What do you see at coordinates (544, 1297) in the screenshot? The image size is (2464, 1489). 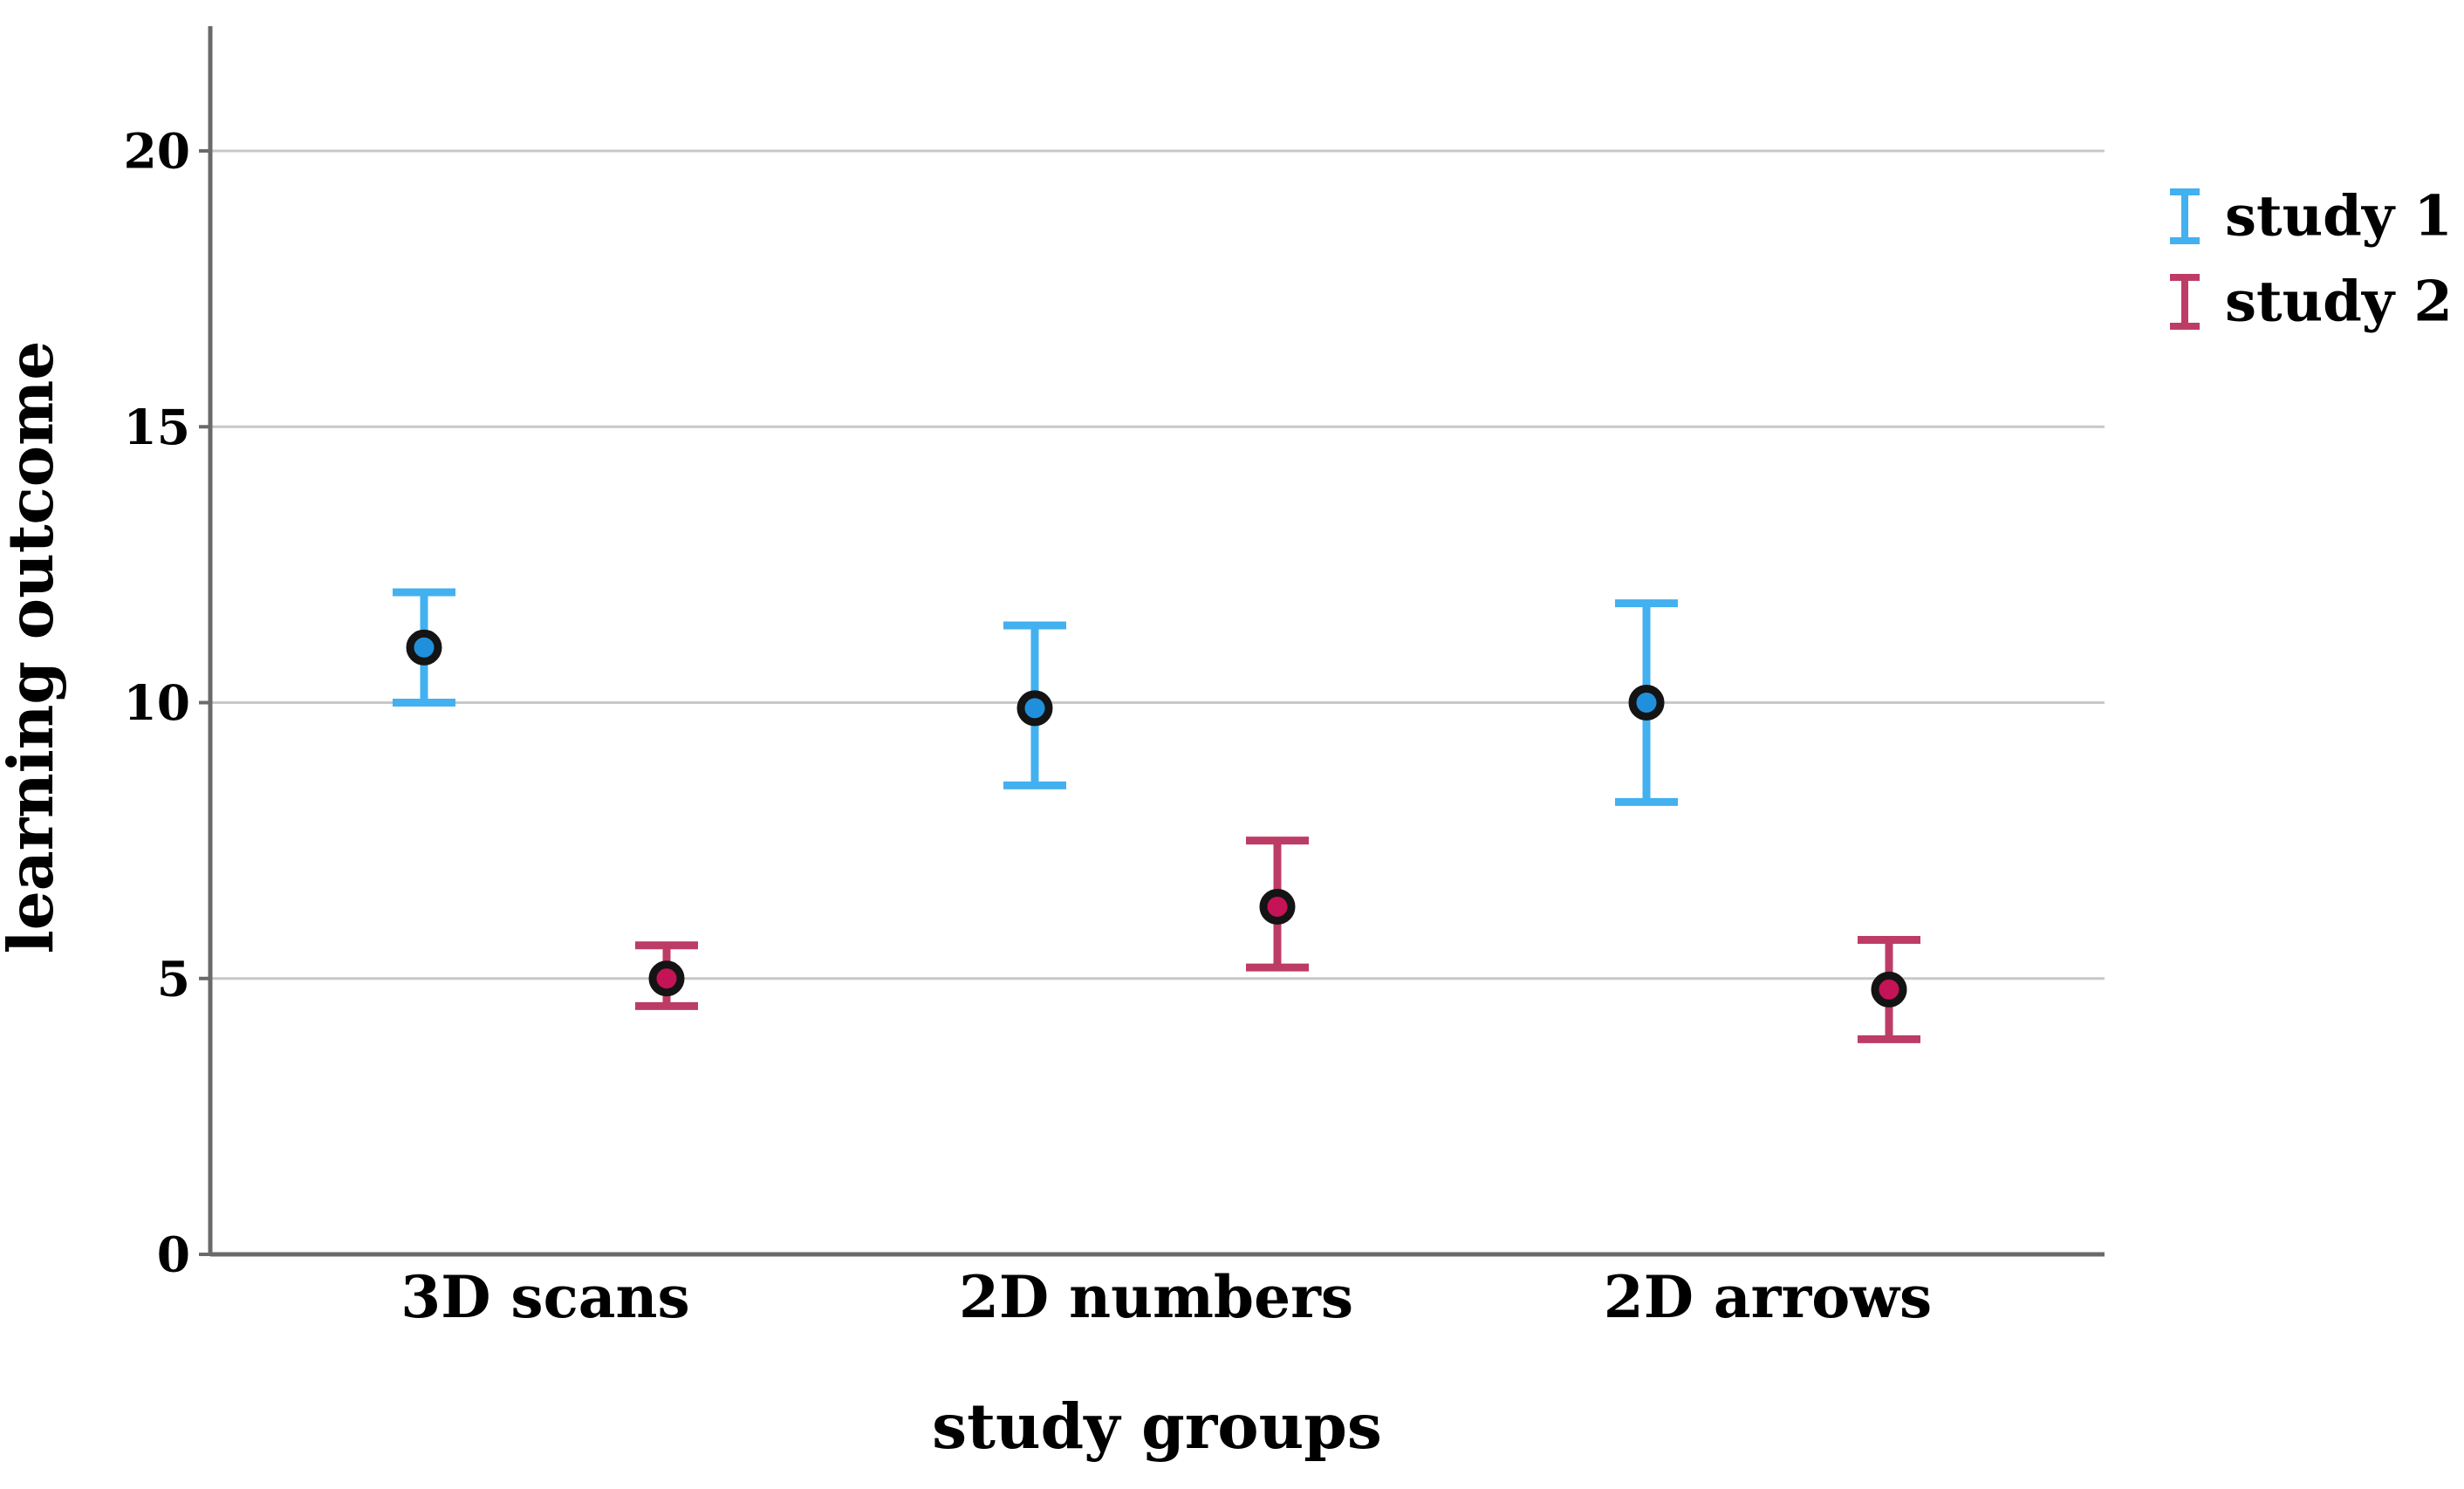 I see `x-tick-label-3d-scans: 3D scans` at bounding box center [544, 1297].